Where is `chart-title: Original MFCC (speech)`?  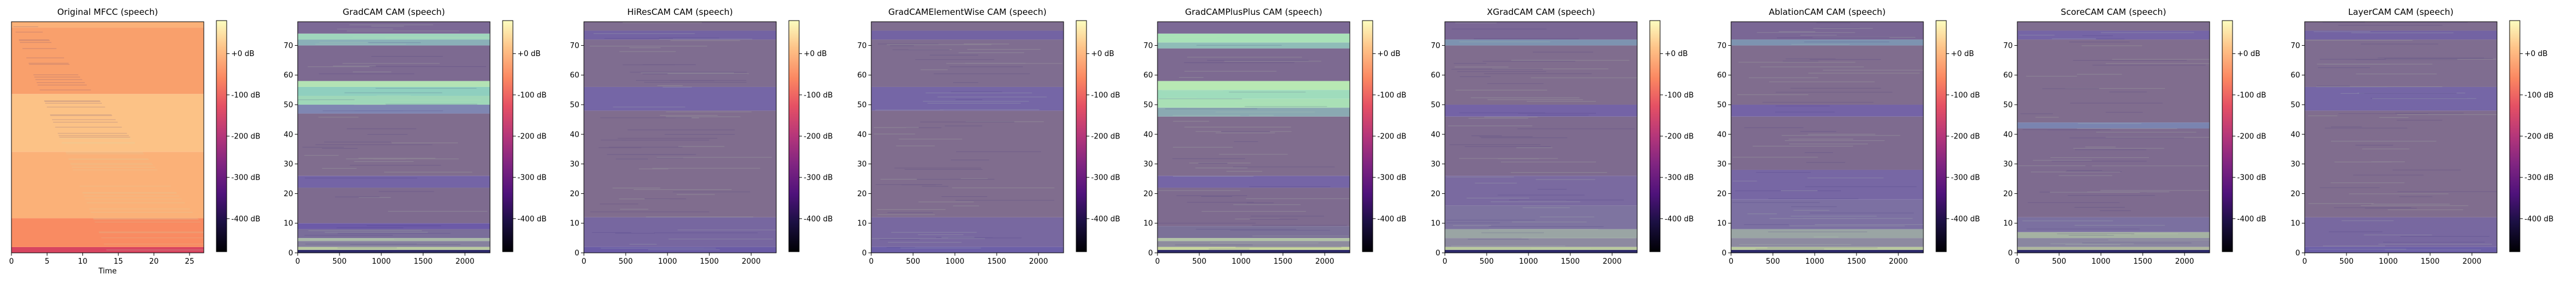 chart-title: Original MFCC (speech) is located at coordinates (107, 12).